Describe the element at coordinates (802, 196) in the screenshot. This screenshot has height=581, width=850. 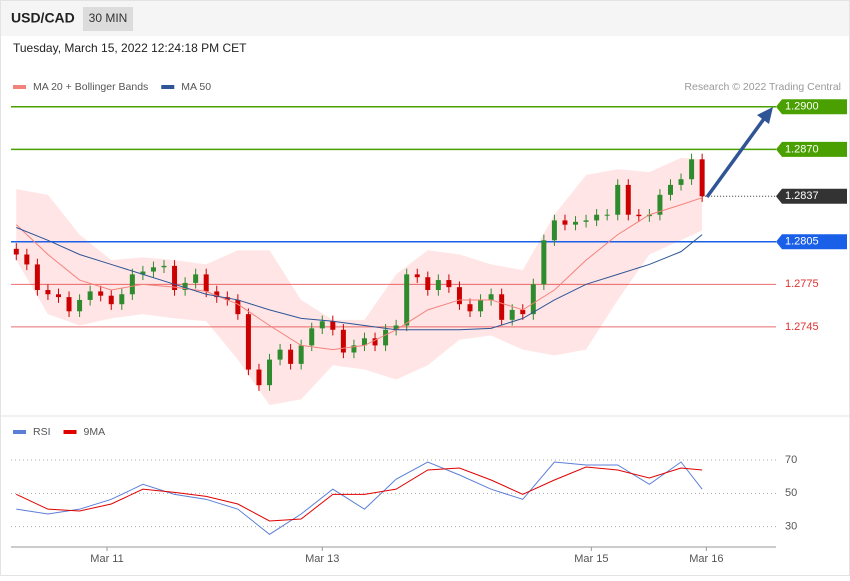
I see `level-label: 1.2837` at that location.